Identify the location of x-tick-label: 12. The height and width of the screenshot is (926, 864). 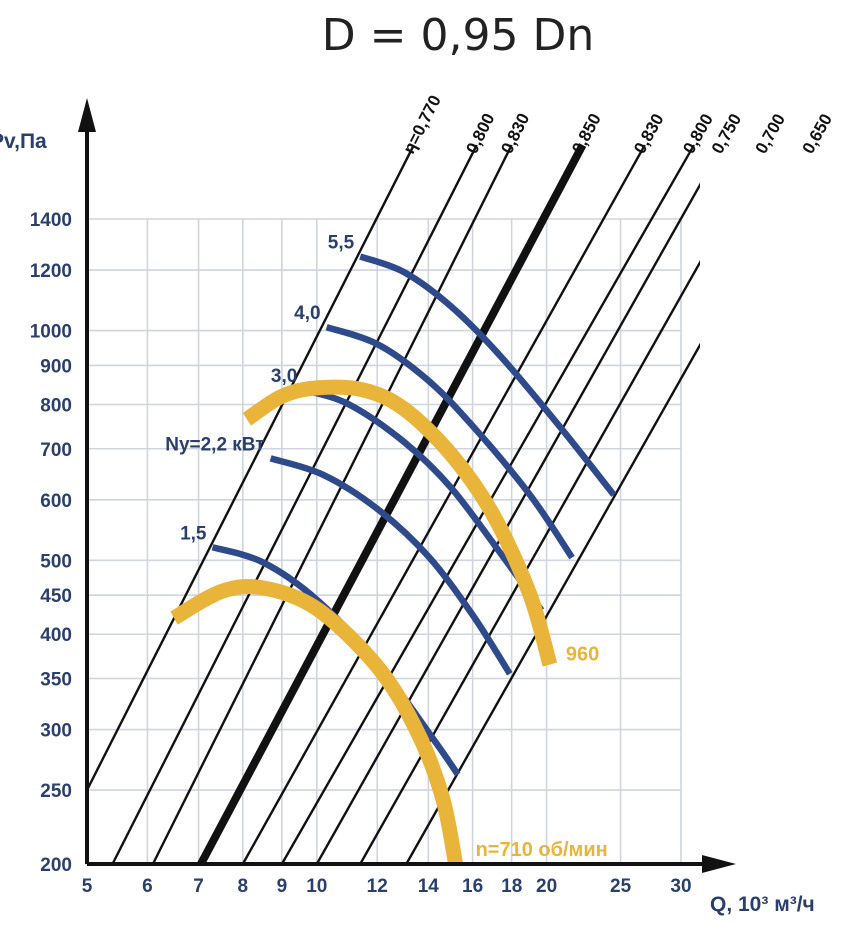
(377, 886).